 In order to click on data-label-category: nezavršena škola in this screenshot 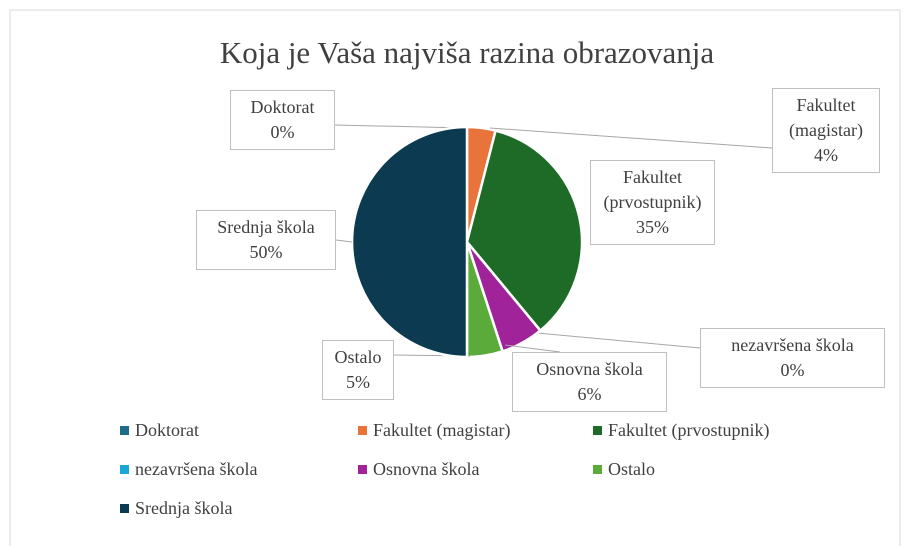, I will do `click(792, 345)`.